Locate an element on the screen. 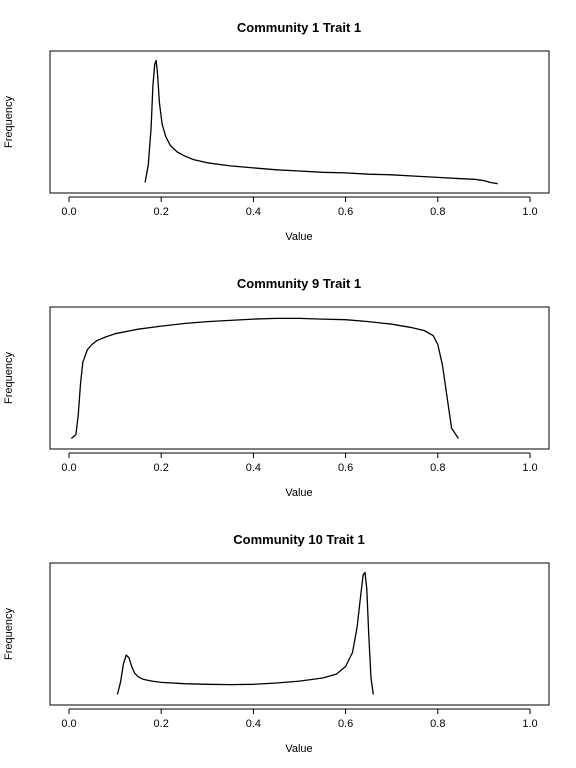 Image resolution: width=576 pixels, height=768 pixels. panel-title: Community 9 Trait 1 is located at coordinates (299, 283).